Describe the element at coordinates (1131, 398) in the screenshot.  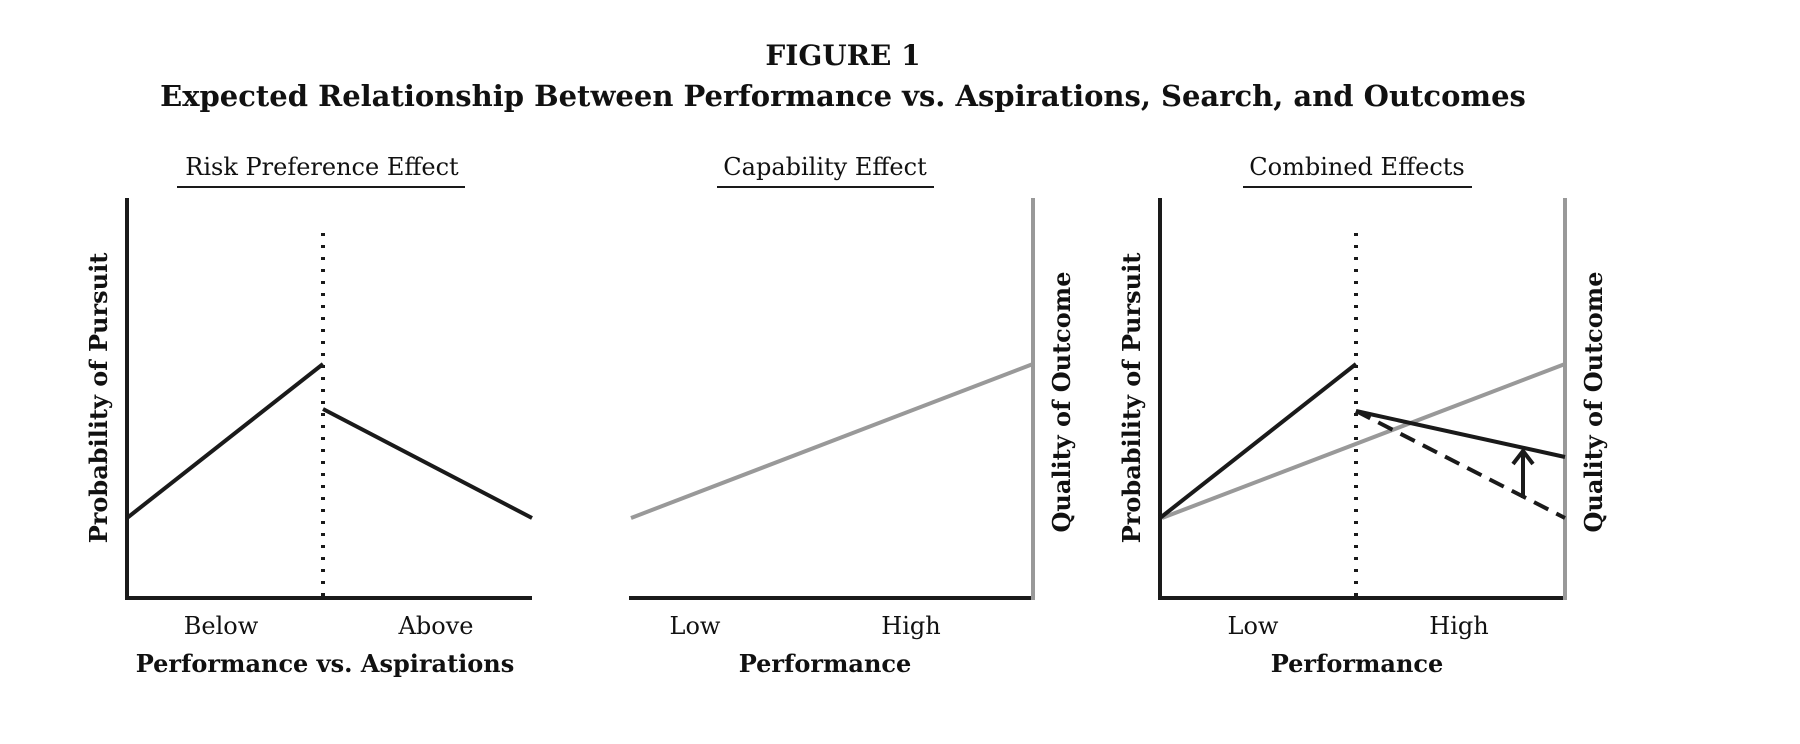
I see `panel3-y-axis-label: Probability of Pursuit` at that location.